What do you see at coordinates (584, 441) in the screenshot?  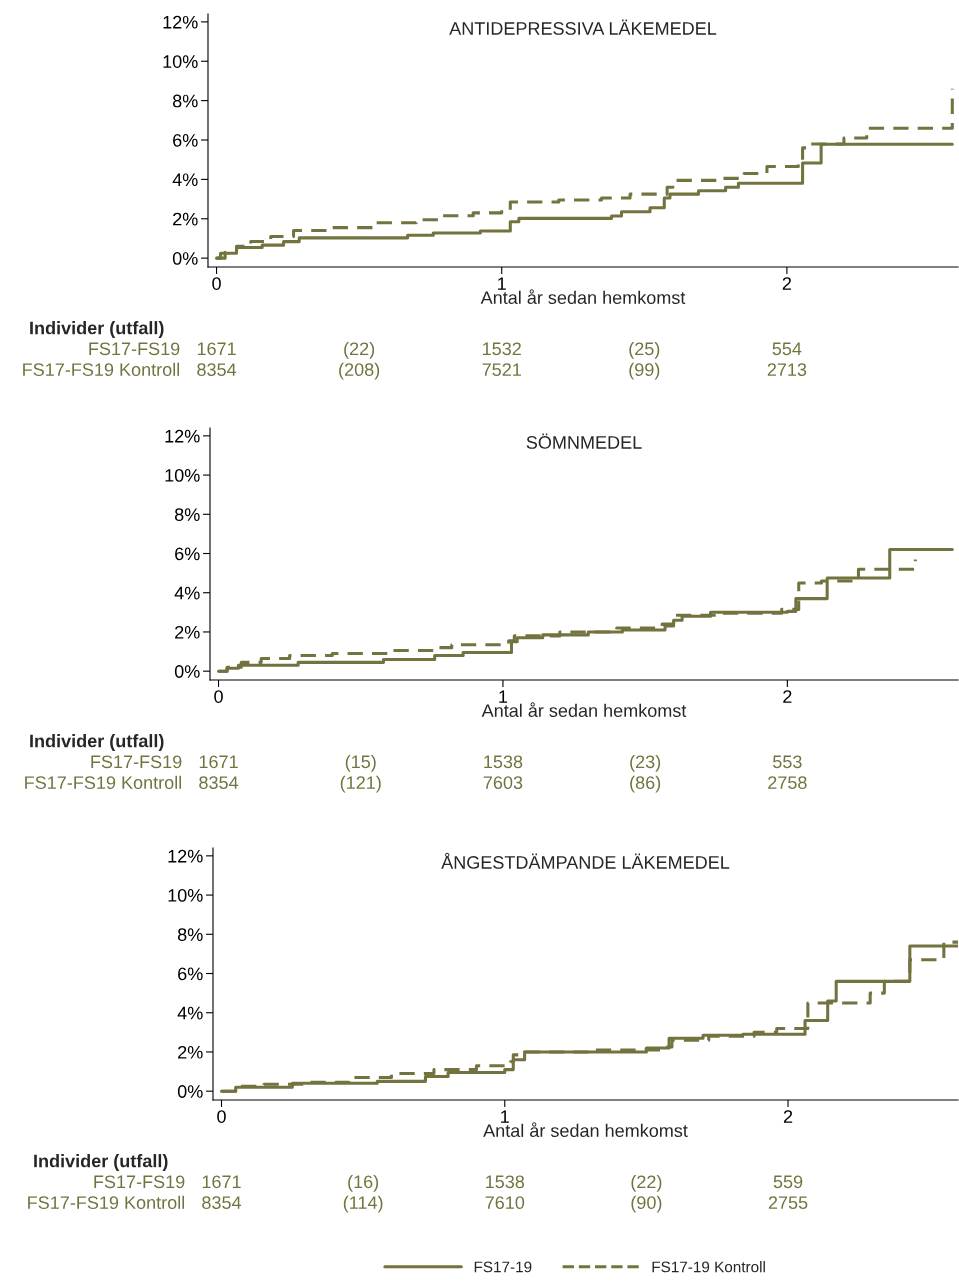 I see `chart-title: SÖMNMEDEL` at bounding box center [584, 441].